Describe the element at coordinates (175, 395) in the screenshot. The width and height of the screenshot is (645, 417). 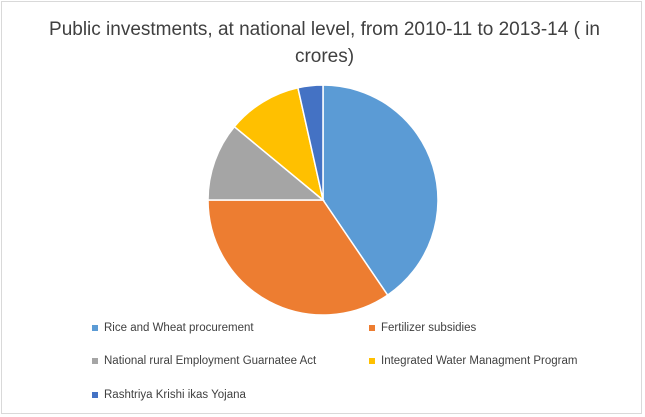
I see `legend-label: Rashtriya Krishi ikas Yojana` at that location.